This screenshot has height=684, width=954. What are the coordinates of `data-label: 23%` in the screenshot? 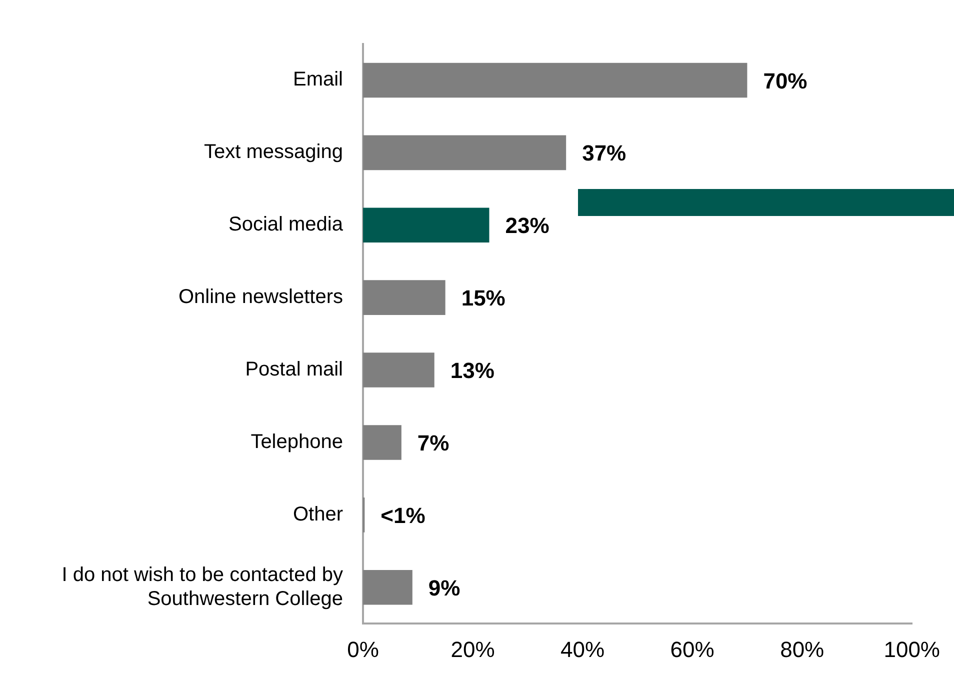 It's located at (527, 225).